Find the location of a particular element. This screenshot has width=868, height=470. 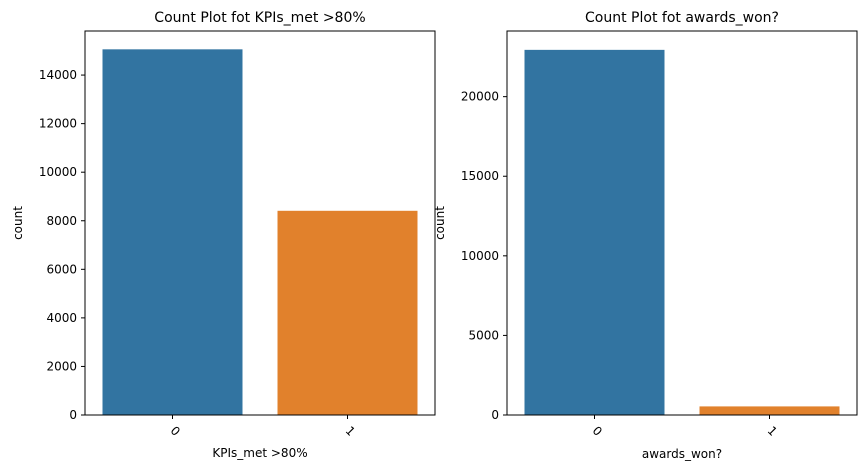

y-tick-label: 4000 is located at coordinates (61, 318).